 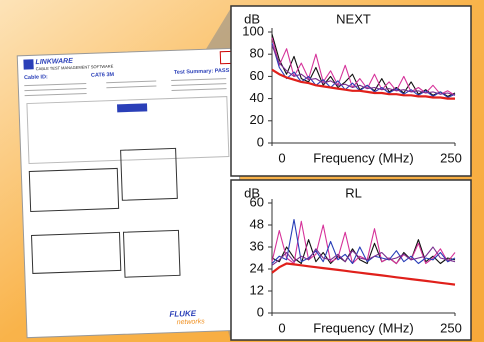 What do you see at coordinates (75, 68) in the screenshot?
I see `tagline: CABLE TEST MANAGEMENT SOFTWARE` at bounding box center [75, 68].